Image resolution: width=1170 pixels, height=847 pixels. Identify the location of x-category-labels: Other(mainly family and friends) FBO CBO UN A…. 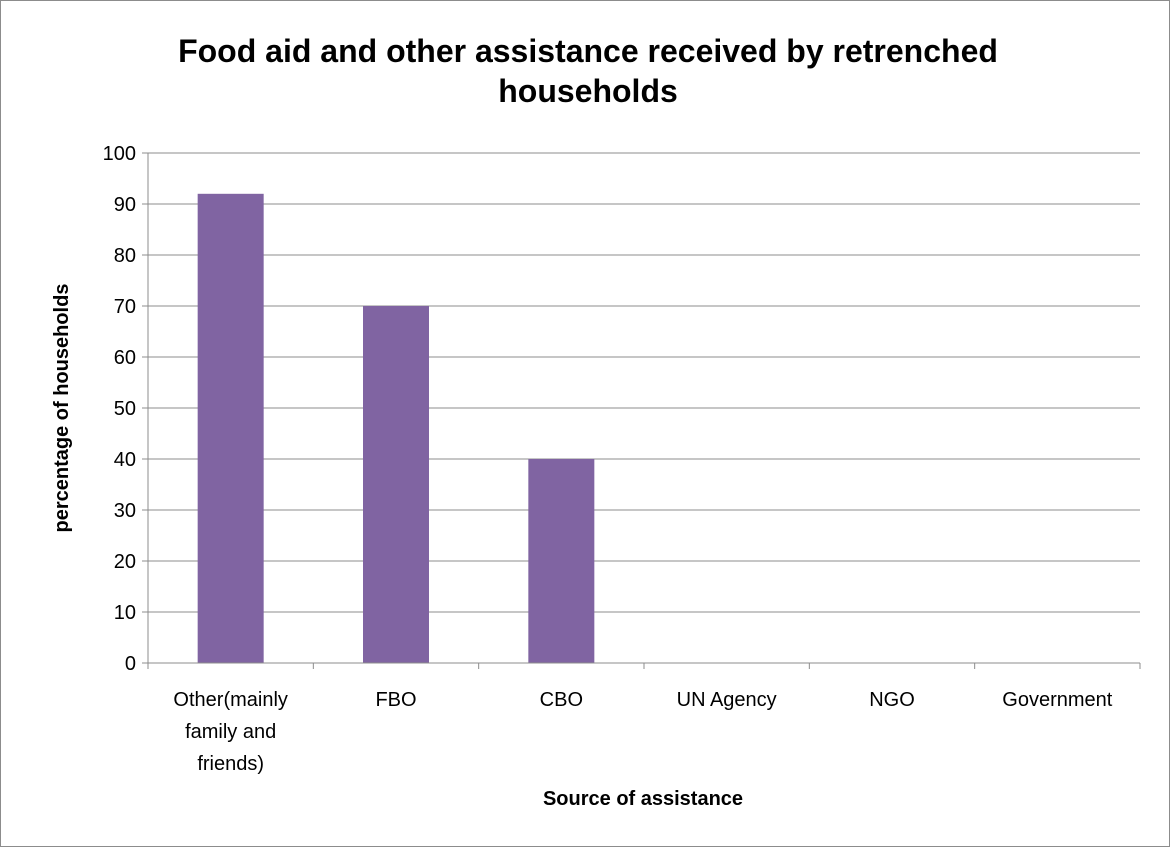
(642, 732).